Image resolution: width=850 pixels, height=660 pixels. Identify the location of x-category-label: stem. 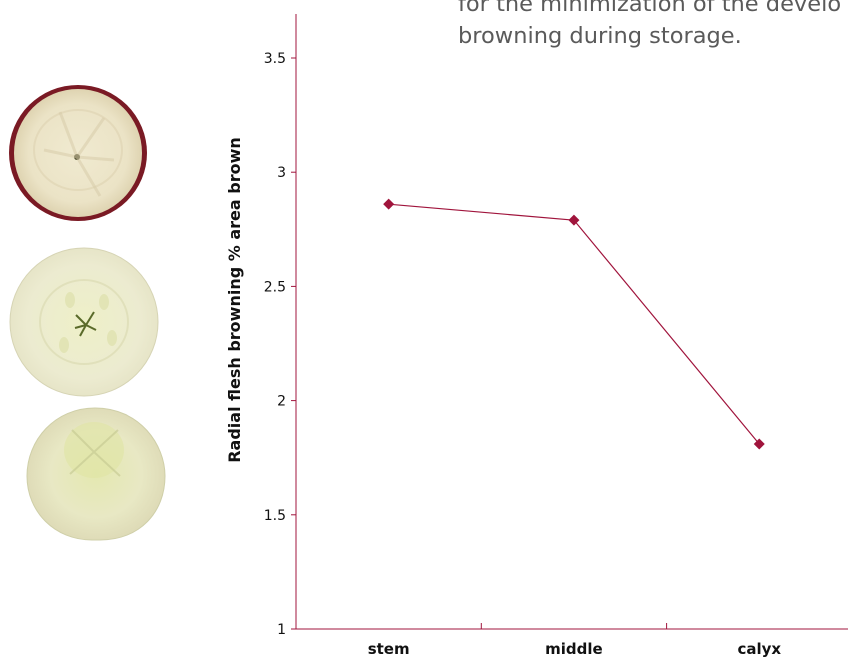
(389, 649).